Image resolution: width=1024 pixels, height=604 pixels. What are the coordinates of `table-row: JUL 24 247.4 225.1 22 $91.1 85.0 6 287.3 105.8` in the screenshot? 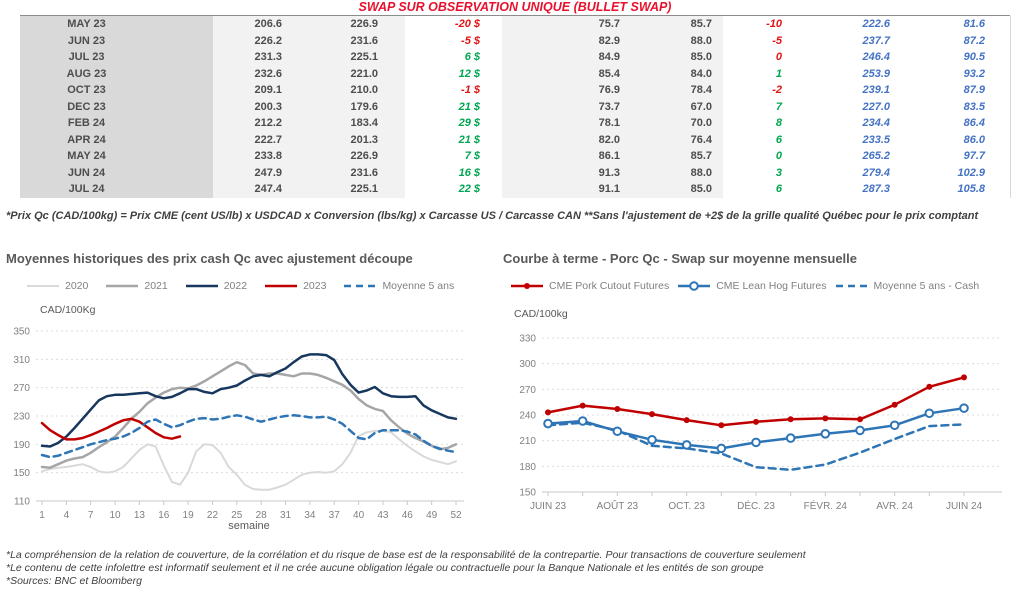 It's located at (515, 190).